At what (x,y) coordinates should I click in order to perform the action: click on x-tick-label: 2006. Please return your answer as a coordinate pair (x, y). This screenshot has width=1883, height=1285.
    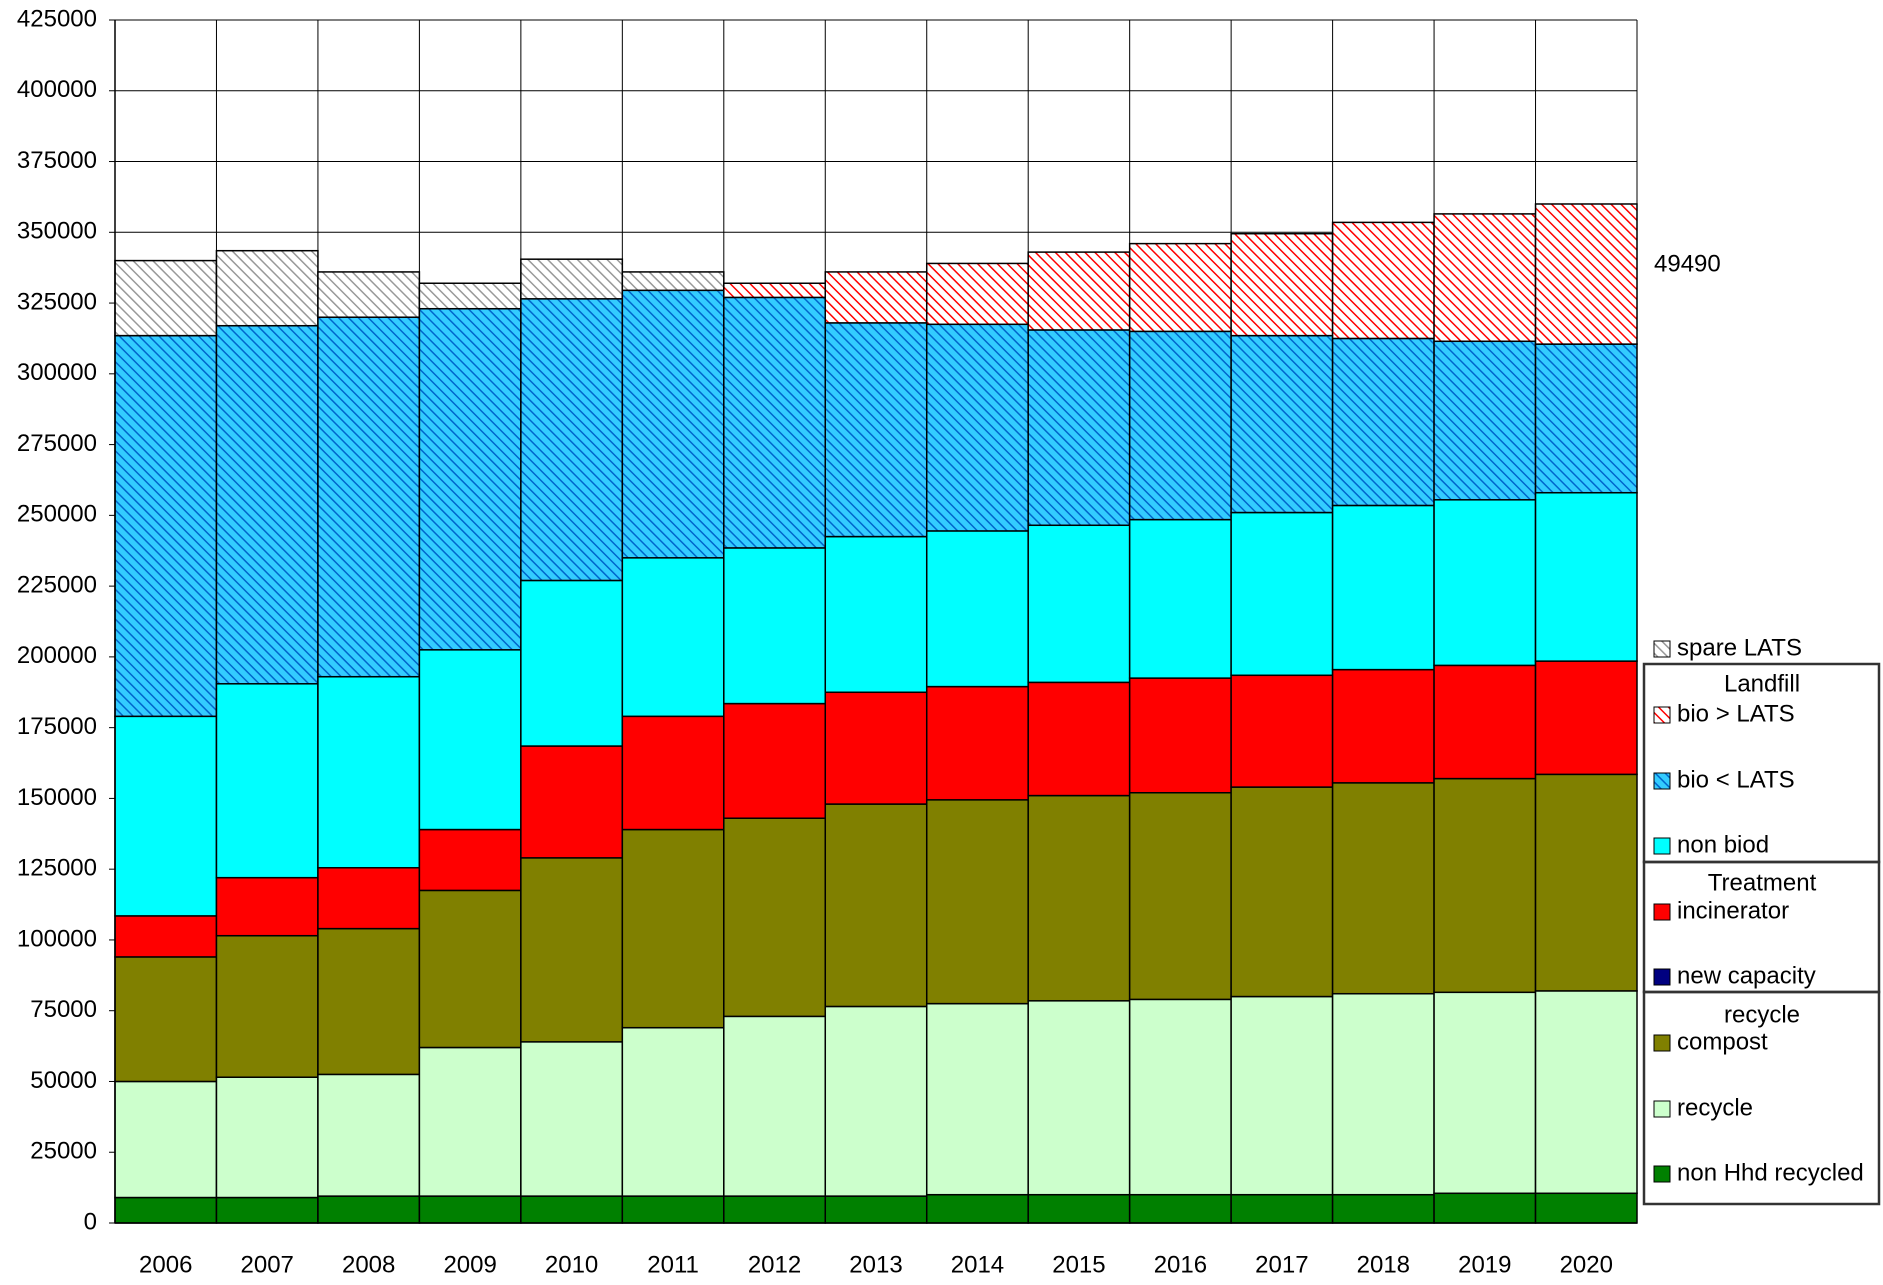
    Looking at the image, I should click on (165, 1264).